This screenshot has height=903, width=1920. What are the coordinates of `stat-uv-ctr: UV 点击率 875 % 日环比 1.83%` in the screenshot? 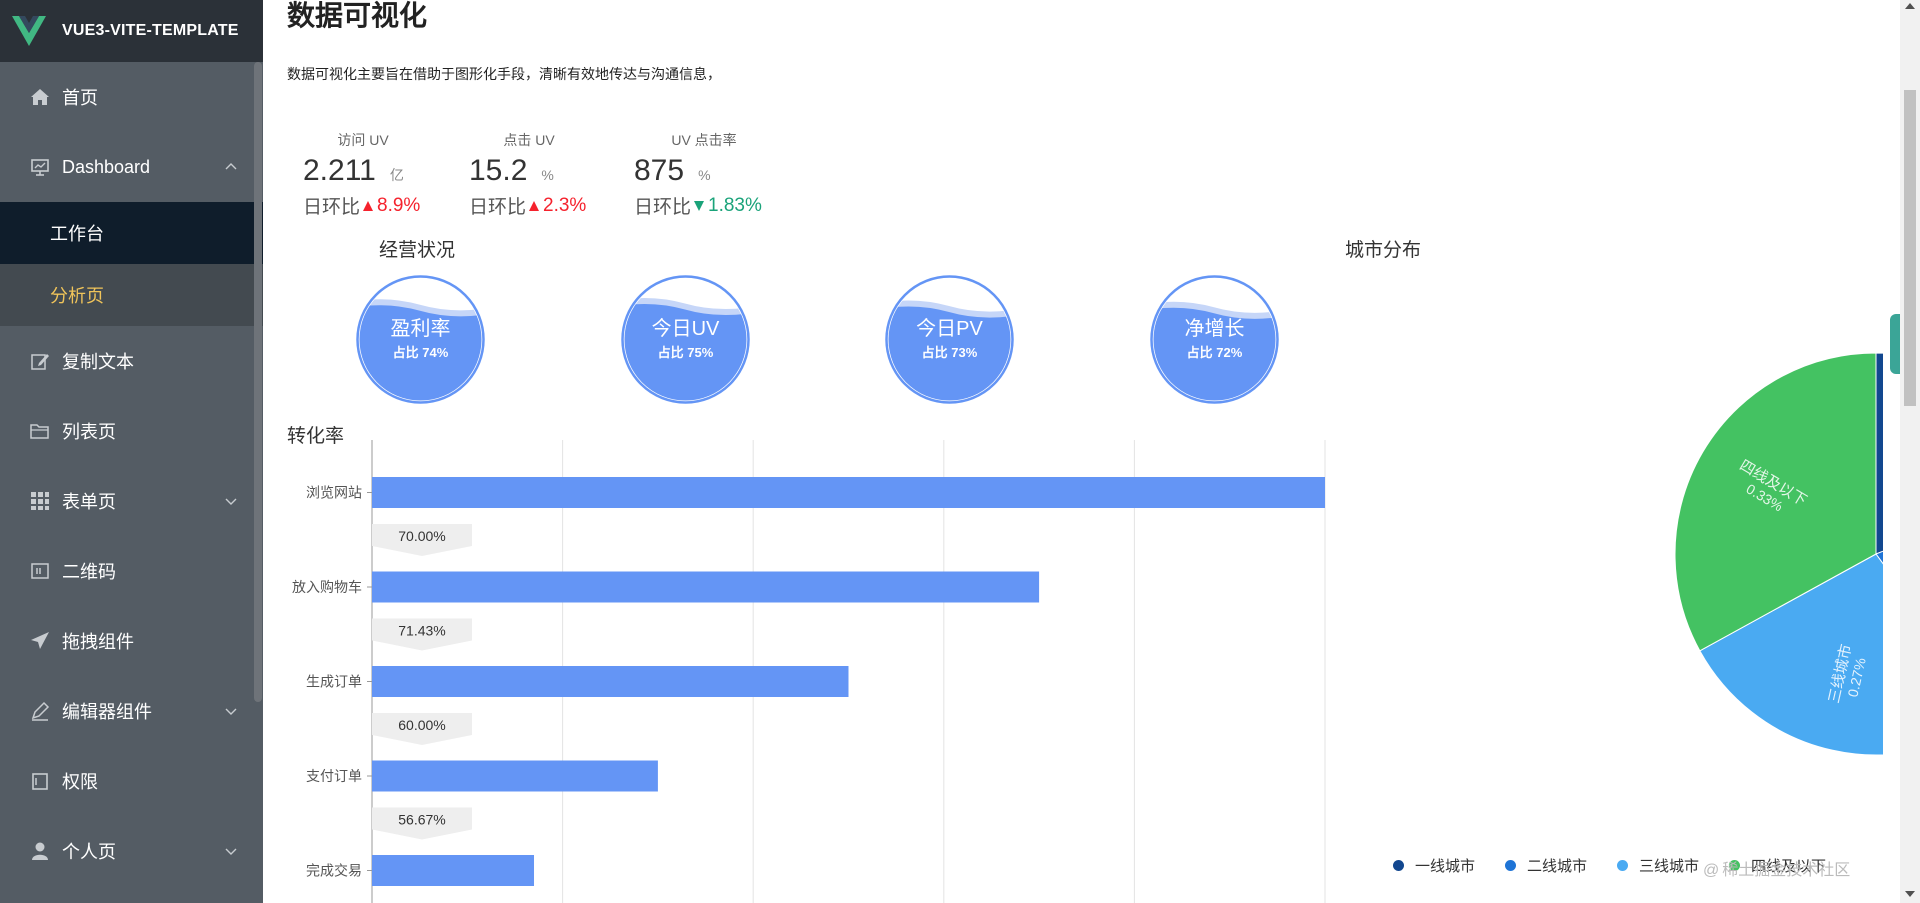 It's located at (714, 174).